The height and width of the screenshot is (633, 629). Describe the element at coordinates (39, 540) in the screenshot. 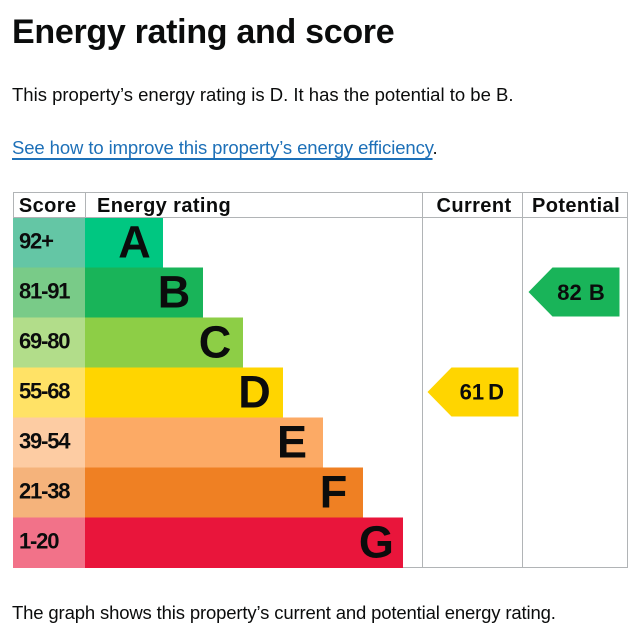

I see `svg-text: 1-20` at that location.